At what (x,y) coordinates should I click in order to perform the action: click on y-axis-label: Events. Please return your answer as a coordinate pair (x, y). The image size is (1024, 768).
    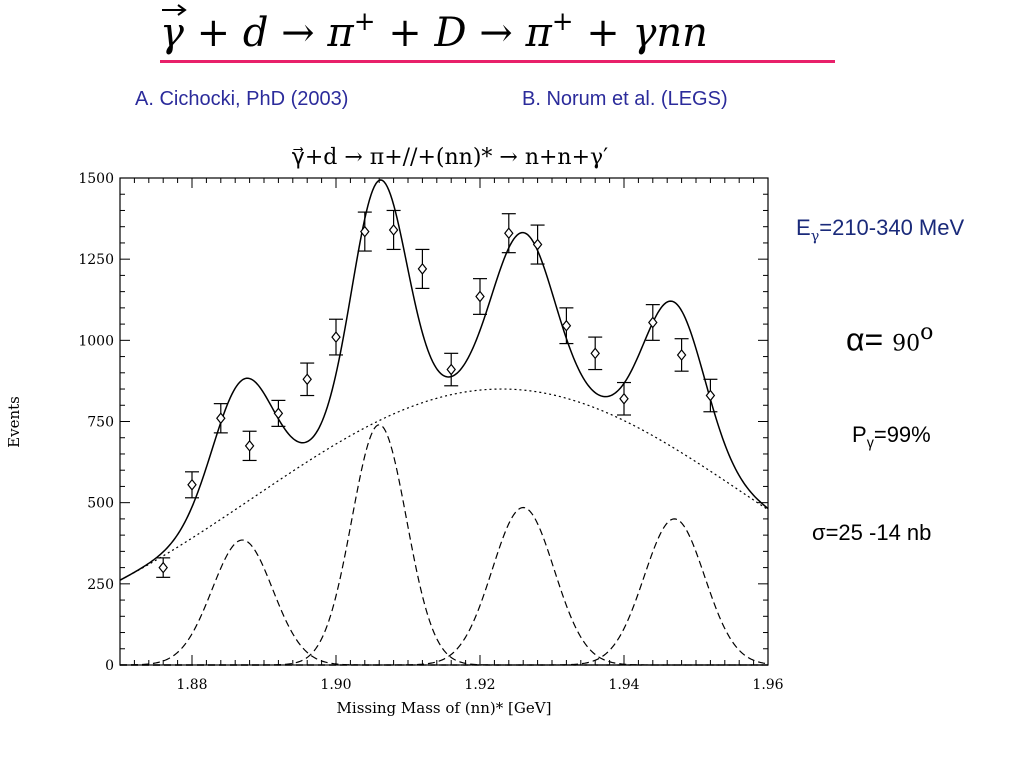
    Looking at the image, I should click on (14, 422).